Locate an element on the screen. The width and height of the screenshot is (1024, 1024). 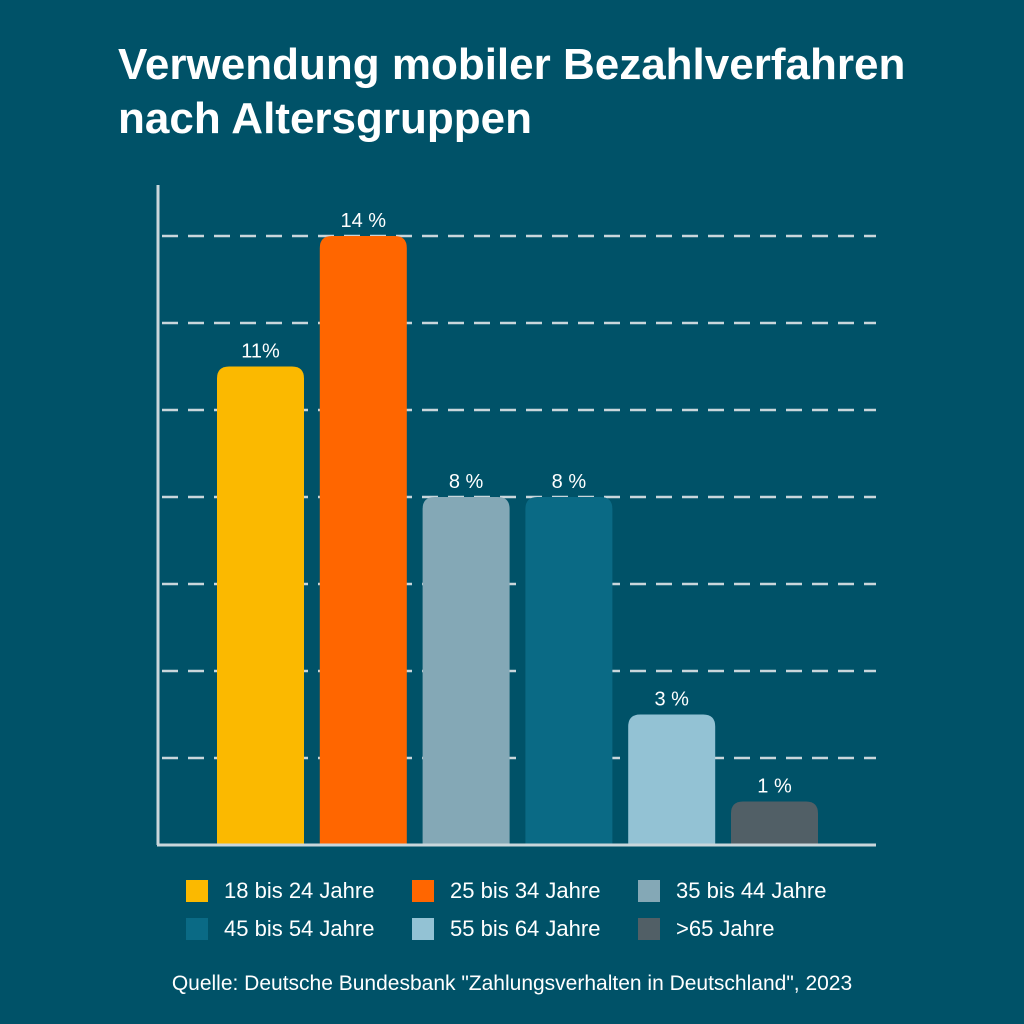
chart-title-line-1: Verwendung mobiler Bezahlverfahren is located at coordinates (512, 64).